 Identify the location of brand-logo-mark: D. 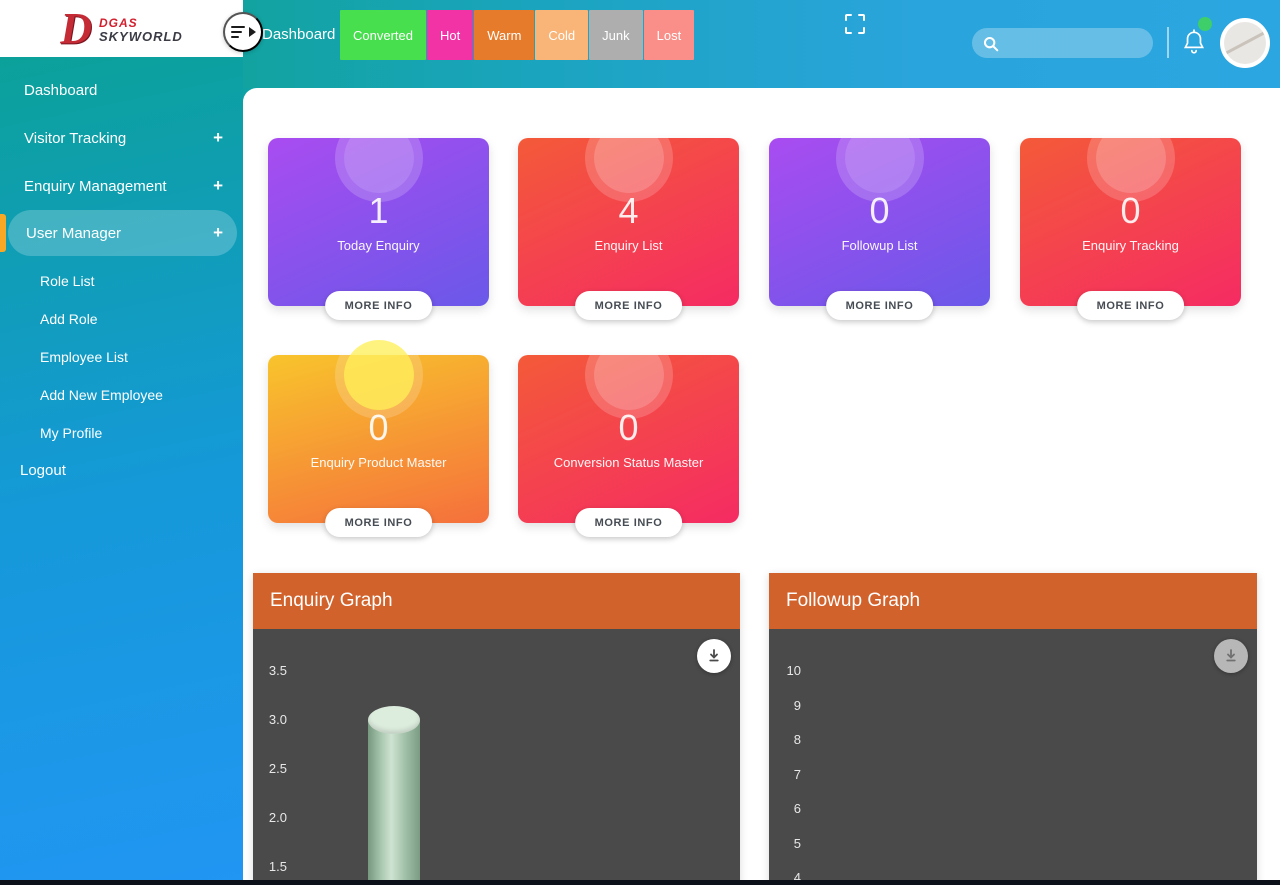
(76, 28).